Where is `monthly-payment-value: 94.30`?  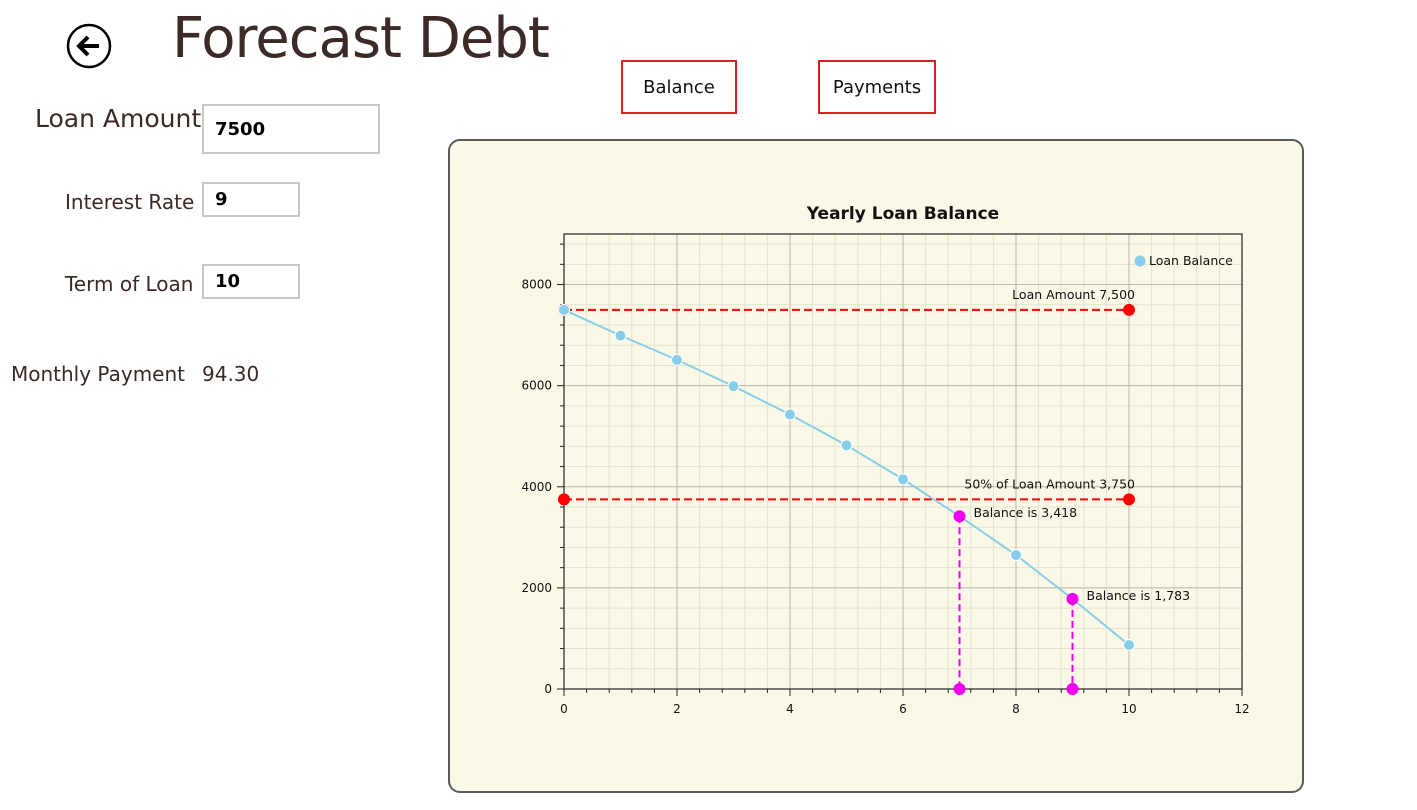
monthly-payment-value: 94.30 is located at coordinates (231, 374).